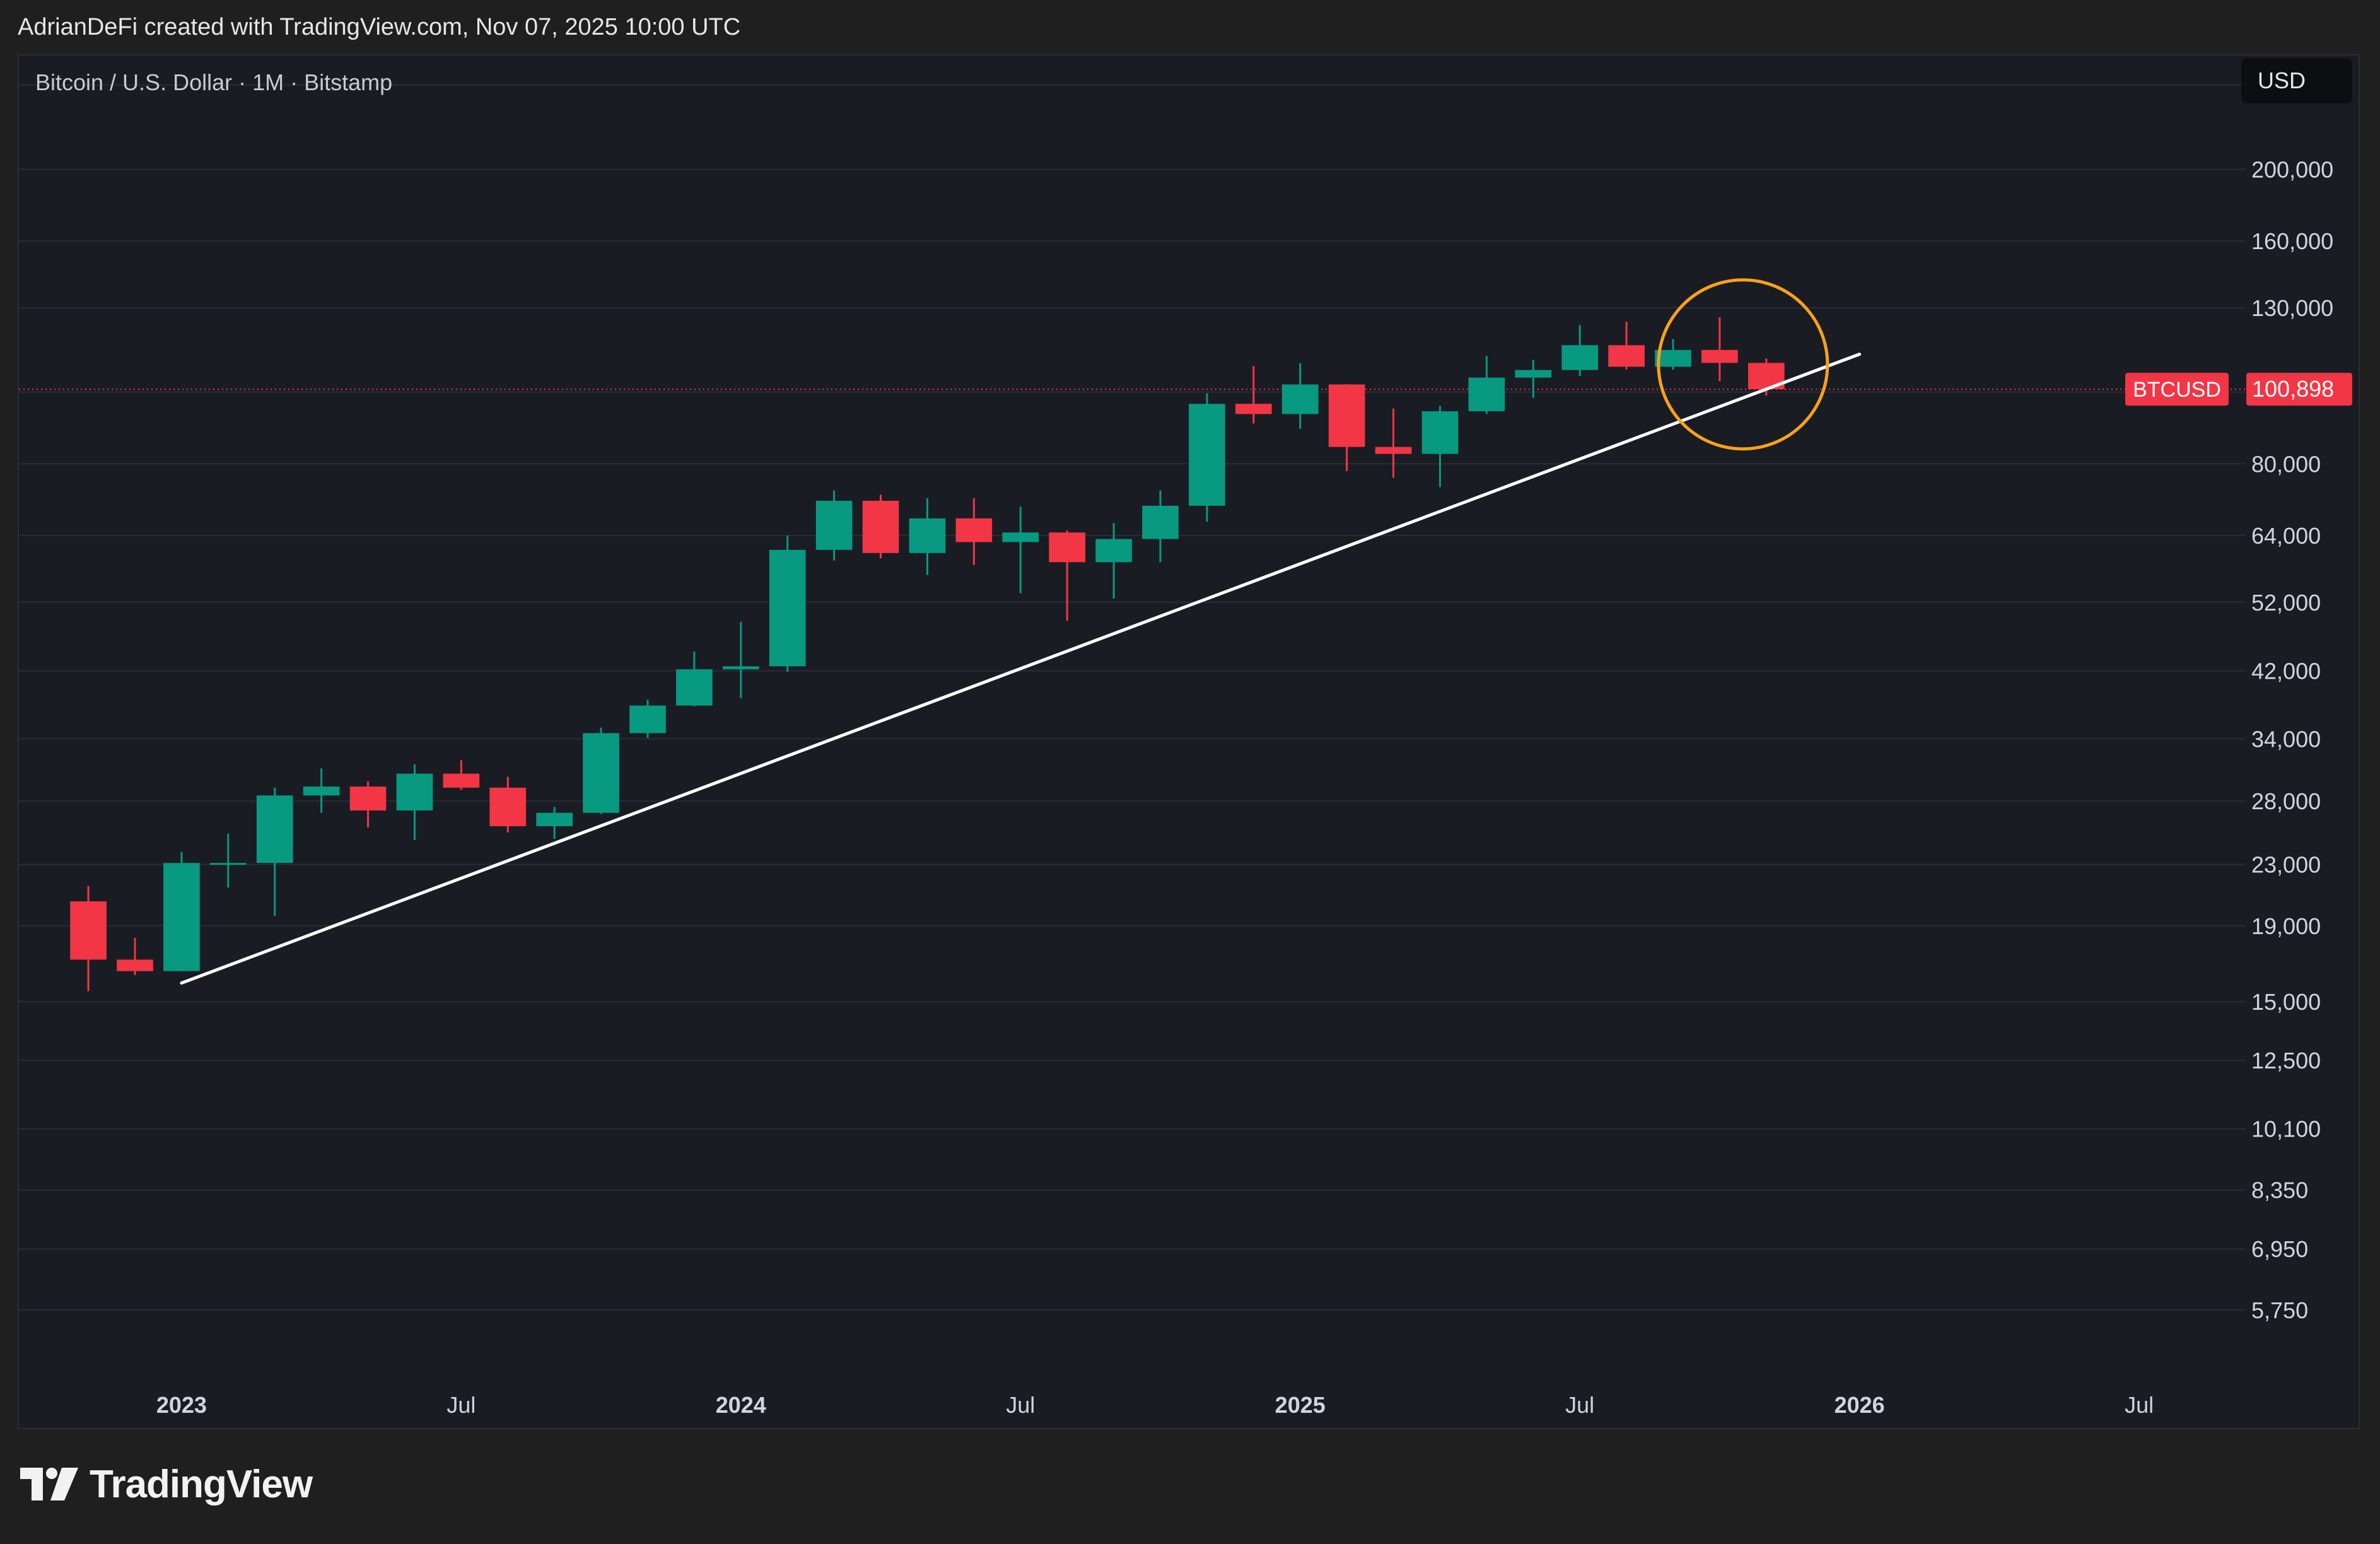  I want to click on price-tick-label: 42,000, so click(2286, 671).